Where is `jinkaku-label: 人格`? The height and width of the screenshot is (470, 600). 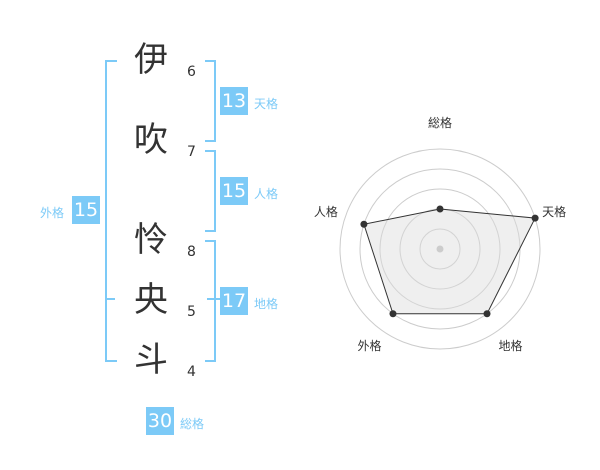
jinkaku-label: 人格 is located at coordinates (266, 194).